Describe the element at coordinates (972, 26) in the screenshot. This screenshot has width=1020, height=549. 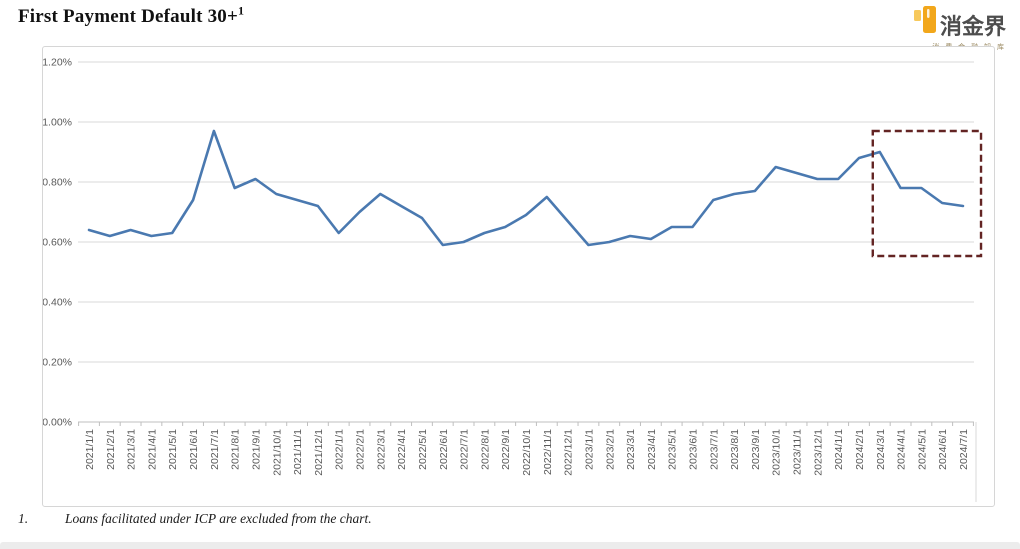
I see `brand-name: 消金界` at that location.